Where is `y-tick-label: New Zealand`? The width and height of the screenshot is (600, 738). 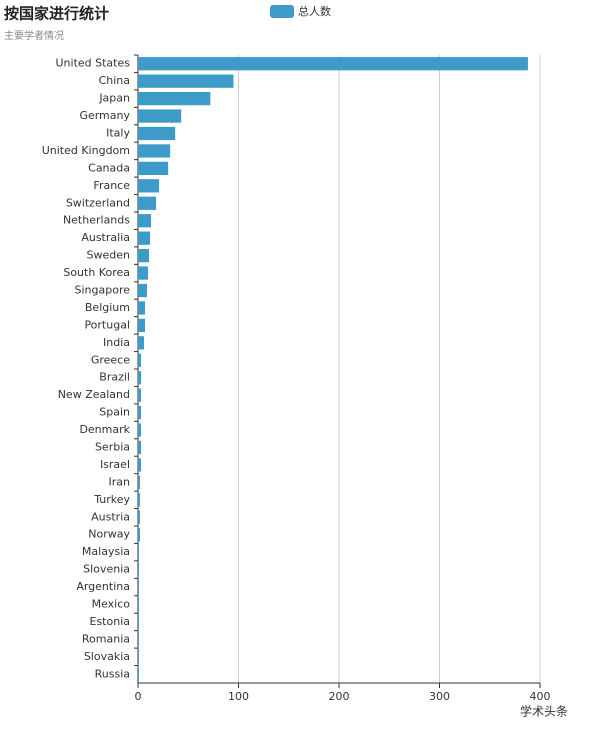 y-tick-label: New Zealand is located at coordinates (94, 394).